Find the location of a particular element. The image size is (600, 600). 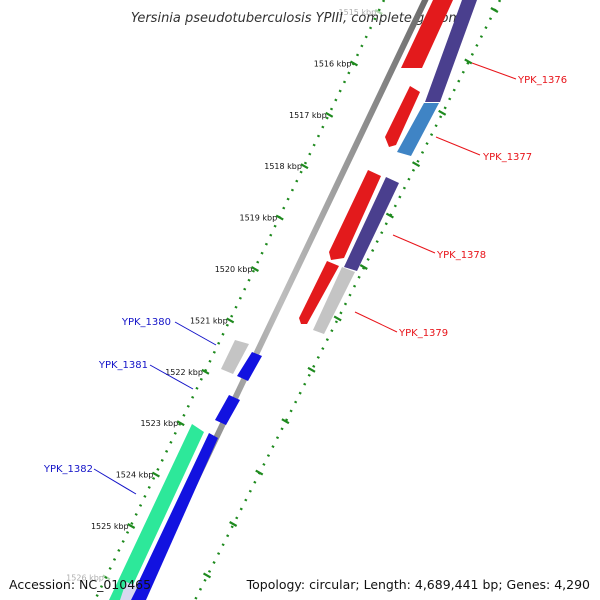

blue-gene-segment is located at coordinates (174, 516).